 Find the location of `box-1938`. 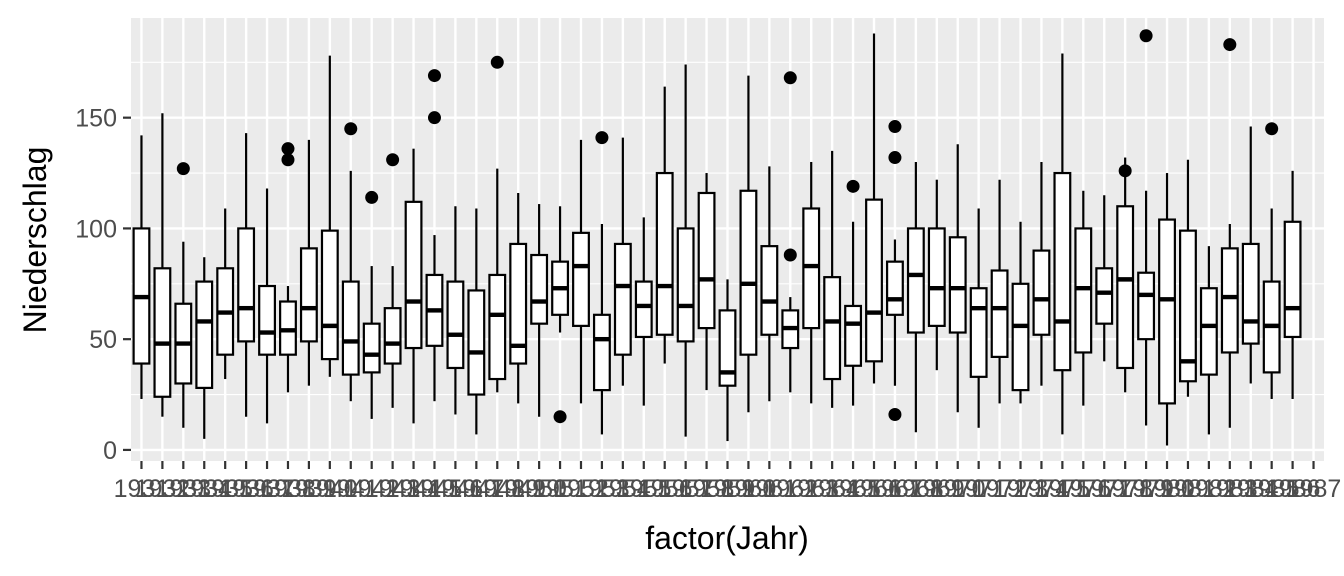

box-1938 is located at coordinates (288, 267).